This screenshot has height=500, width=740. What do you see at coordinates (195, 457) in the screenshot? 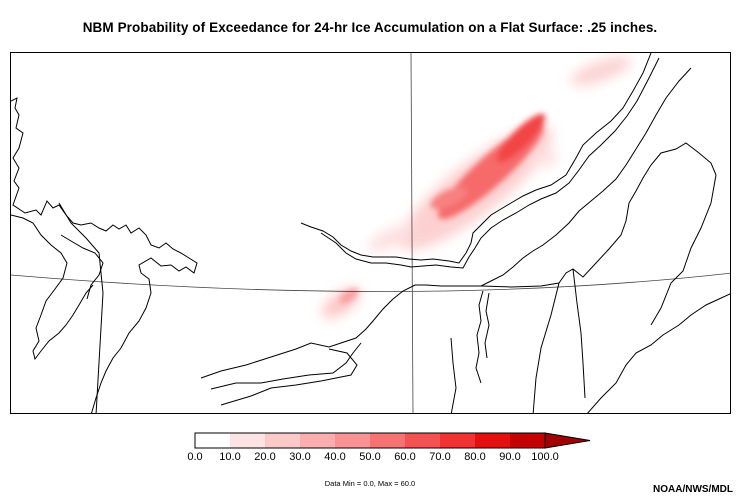
I see `colorbar-tick-label: 0.0` at bounding box center [195, 457].